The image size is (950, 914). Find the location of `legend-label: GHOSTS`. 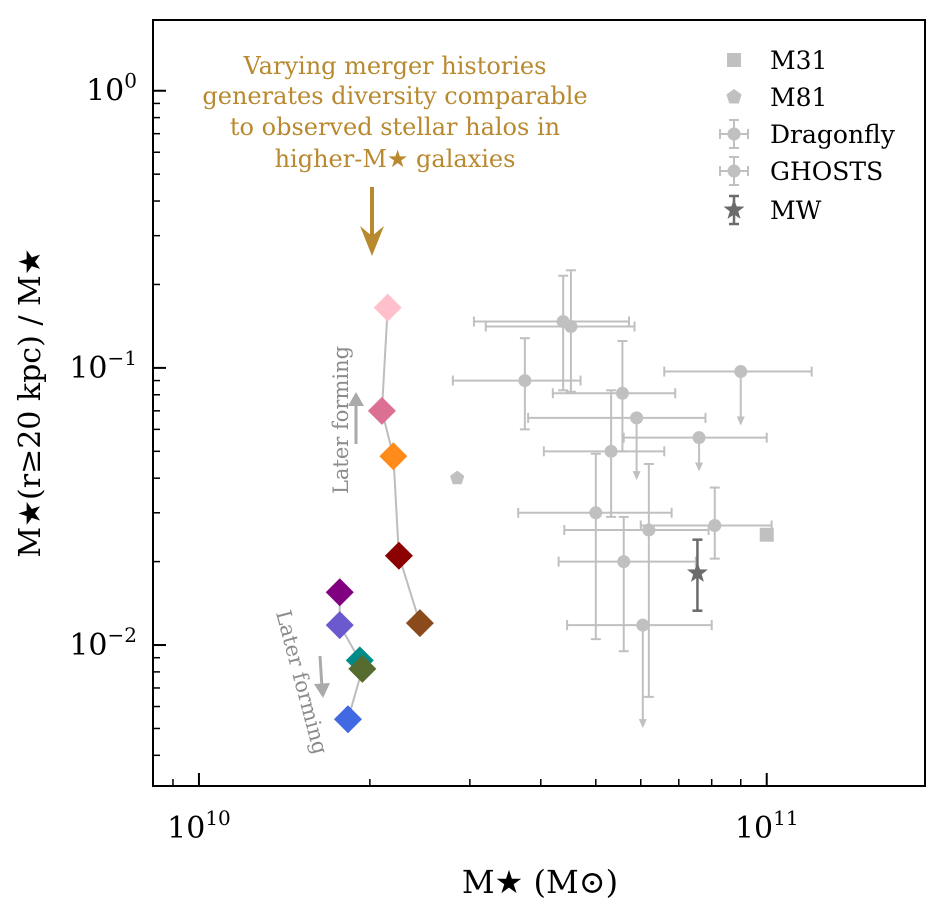

legend-label: GHOSTS is located at coordinates (826, 171).